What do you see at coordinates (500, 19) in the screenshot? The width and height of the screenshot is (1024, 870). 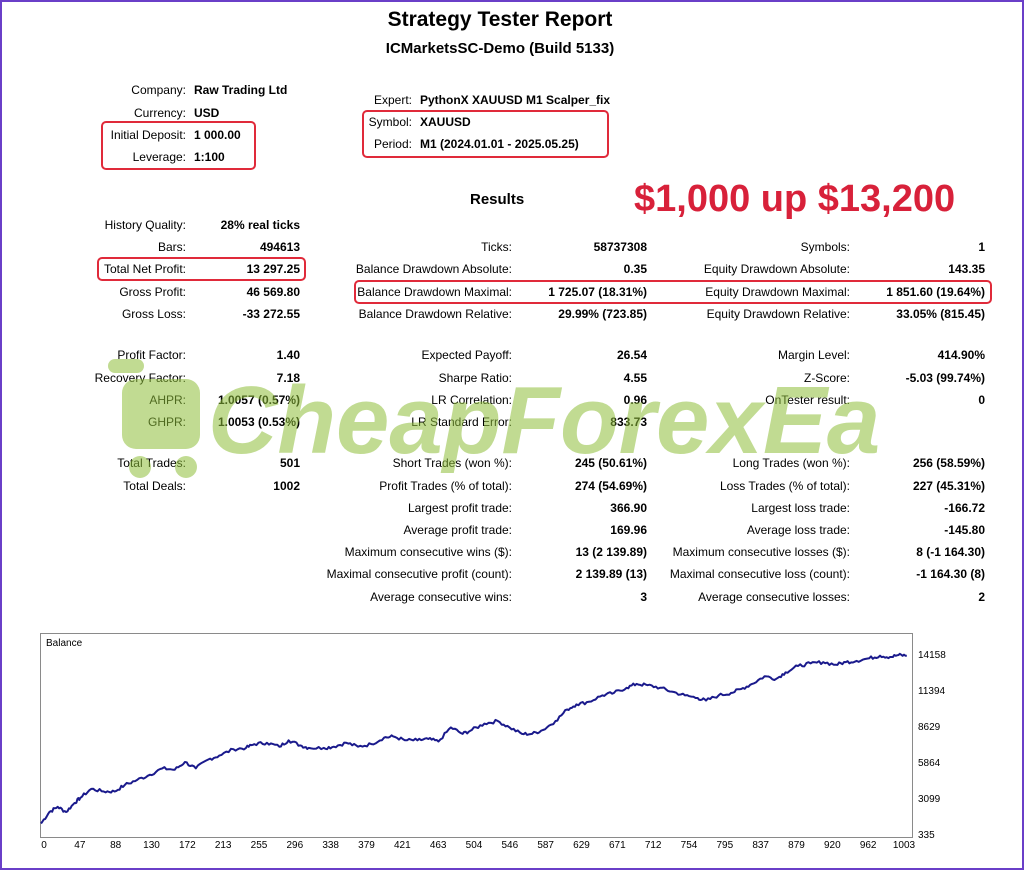 I see `report-title: Strategy Tester Report` at bounding box center [500, 19].